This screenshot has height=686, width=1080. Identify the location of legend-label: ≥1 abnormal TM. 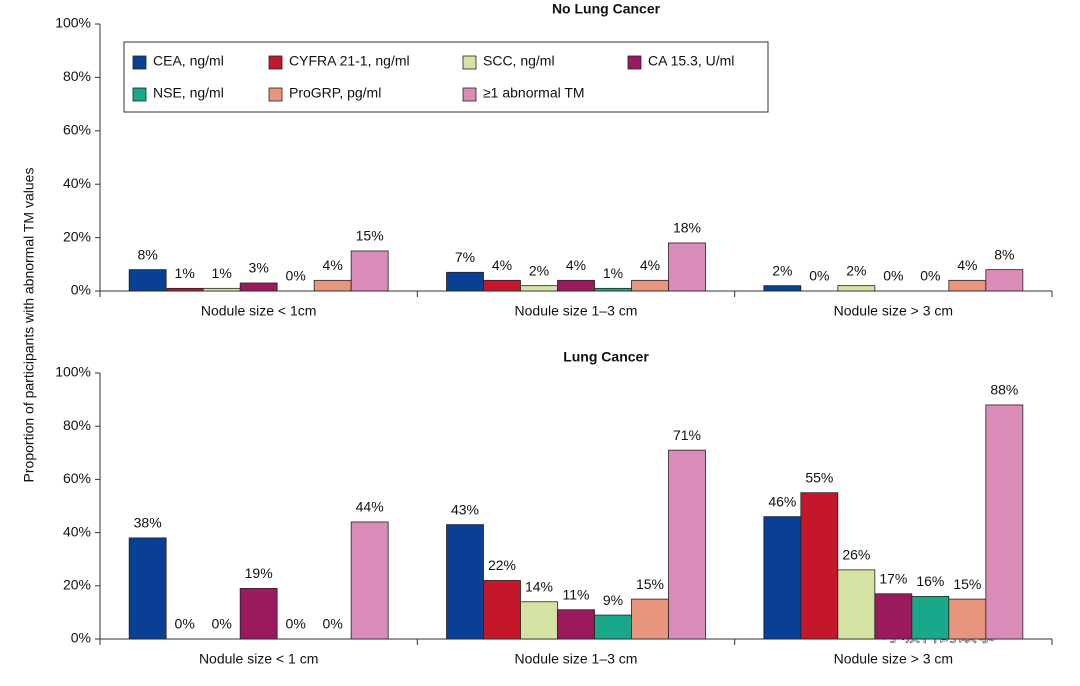
(534, 93).